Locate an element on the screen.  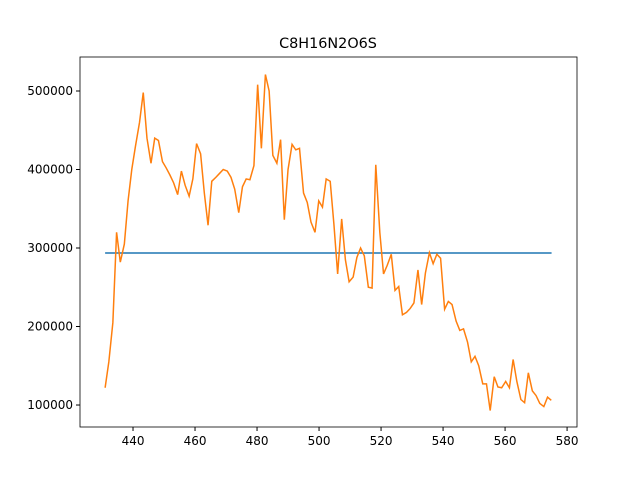
x-tick-label: 500 is located at coordinates (319, 441).